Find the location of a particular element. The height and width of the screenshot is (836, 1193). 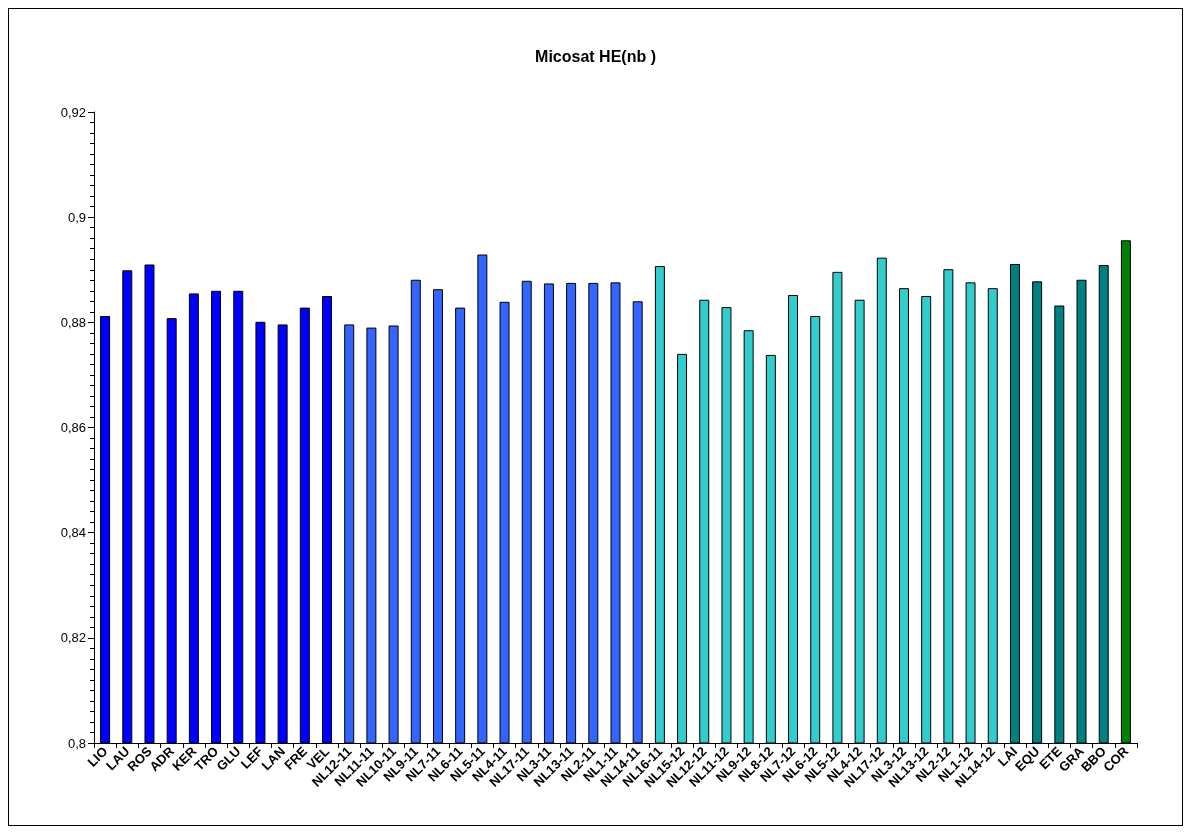

y-tick-label: 0,9 is located at coordinates (76, 217).